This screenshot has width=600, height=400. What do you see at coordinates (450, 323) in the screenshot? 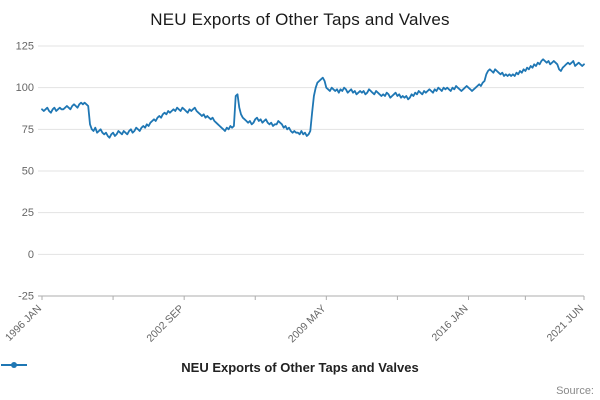
I see `x-tick-label: 2016 JAN` at bounding box center [450, 323].